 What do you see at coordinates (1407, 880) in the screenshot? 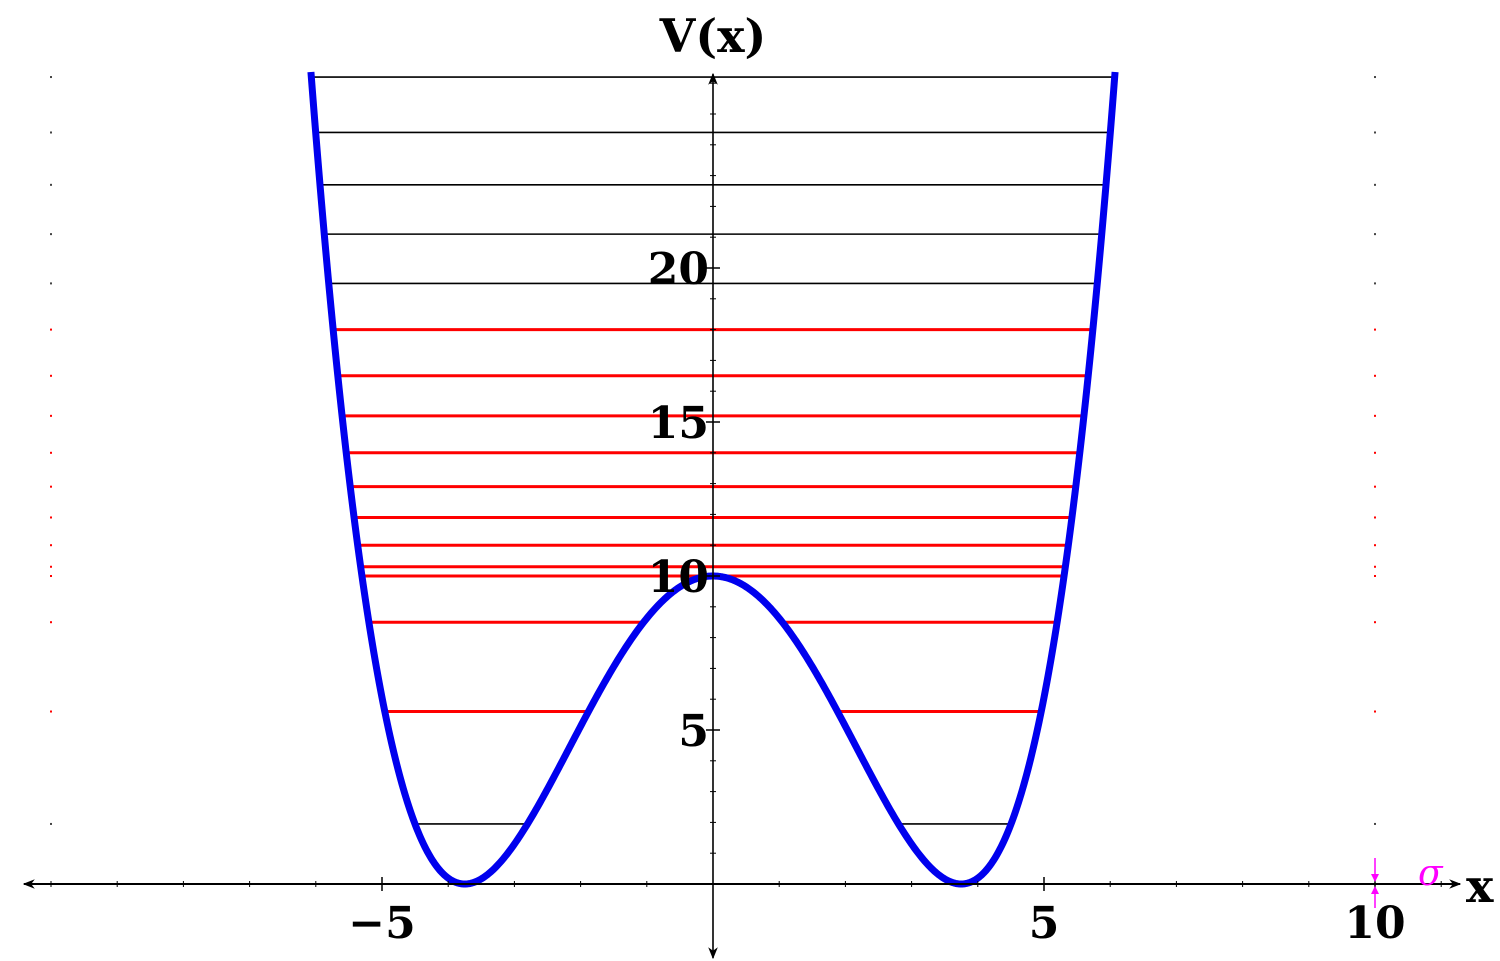
I see `sigma-annotation: σ` at bounding box center [1407, 880].